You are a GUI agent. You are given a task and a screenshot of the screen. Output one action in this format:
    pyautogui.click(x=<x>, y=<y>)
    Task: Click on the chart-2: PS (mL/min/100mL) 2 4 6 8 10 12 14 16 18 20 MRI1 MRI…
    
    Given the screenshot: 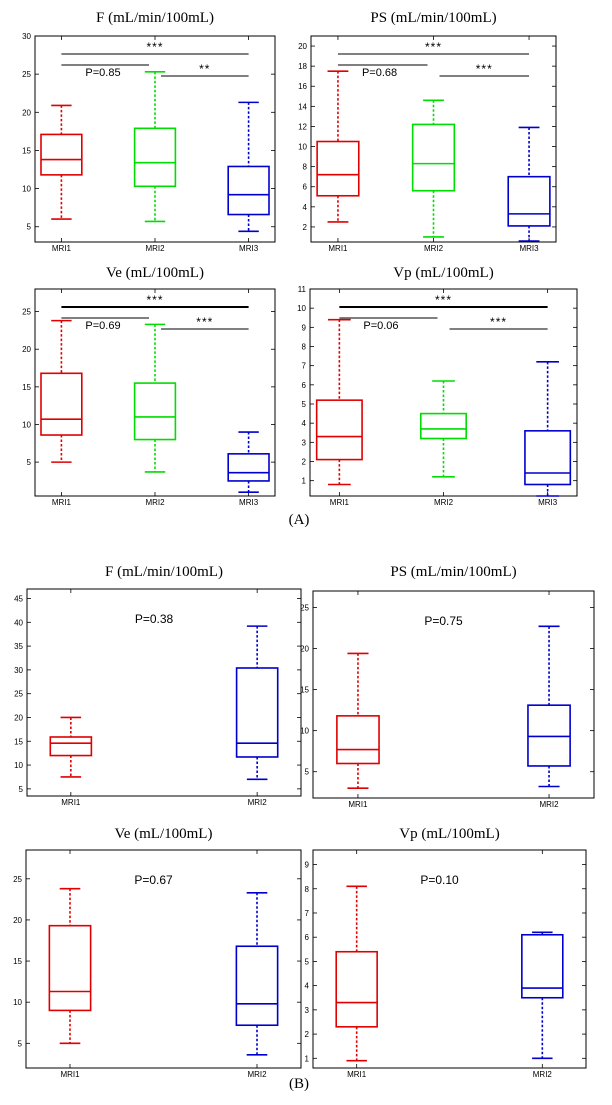 What is the action you would take?
    pyautogui.click(x=427, y=131)
    